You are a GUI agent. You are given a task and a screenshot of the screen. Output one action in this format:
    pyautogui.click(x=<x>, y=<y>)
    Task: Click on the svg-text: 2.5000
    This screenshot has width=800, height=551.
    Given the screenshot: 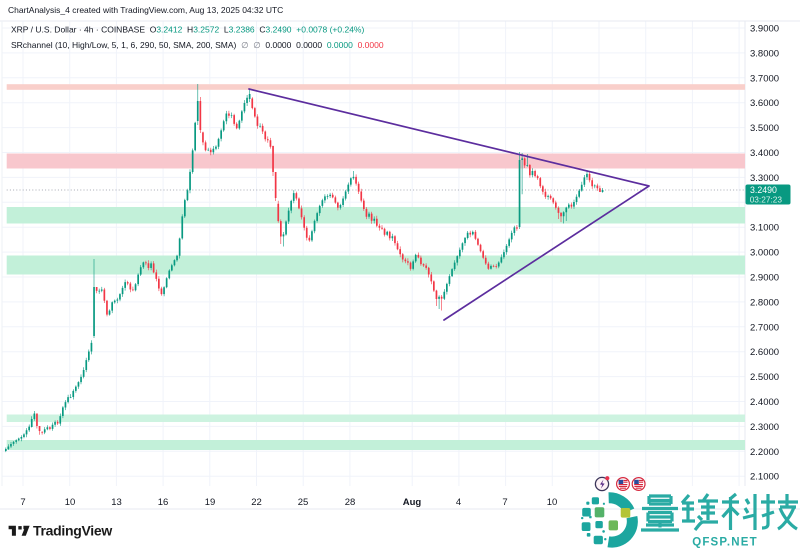 What is the action you would take?
    pyautogui.click(x=764, y=377)
    